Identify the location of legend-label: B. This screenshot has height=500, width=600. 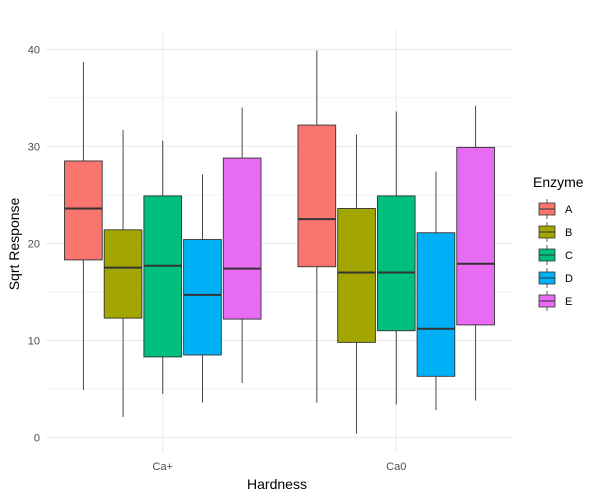
(568, 233).